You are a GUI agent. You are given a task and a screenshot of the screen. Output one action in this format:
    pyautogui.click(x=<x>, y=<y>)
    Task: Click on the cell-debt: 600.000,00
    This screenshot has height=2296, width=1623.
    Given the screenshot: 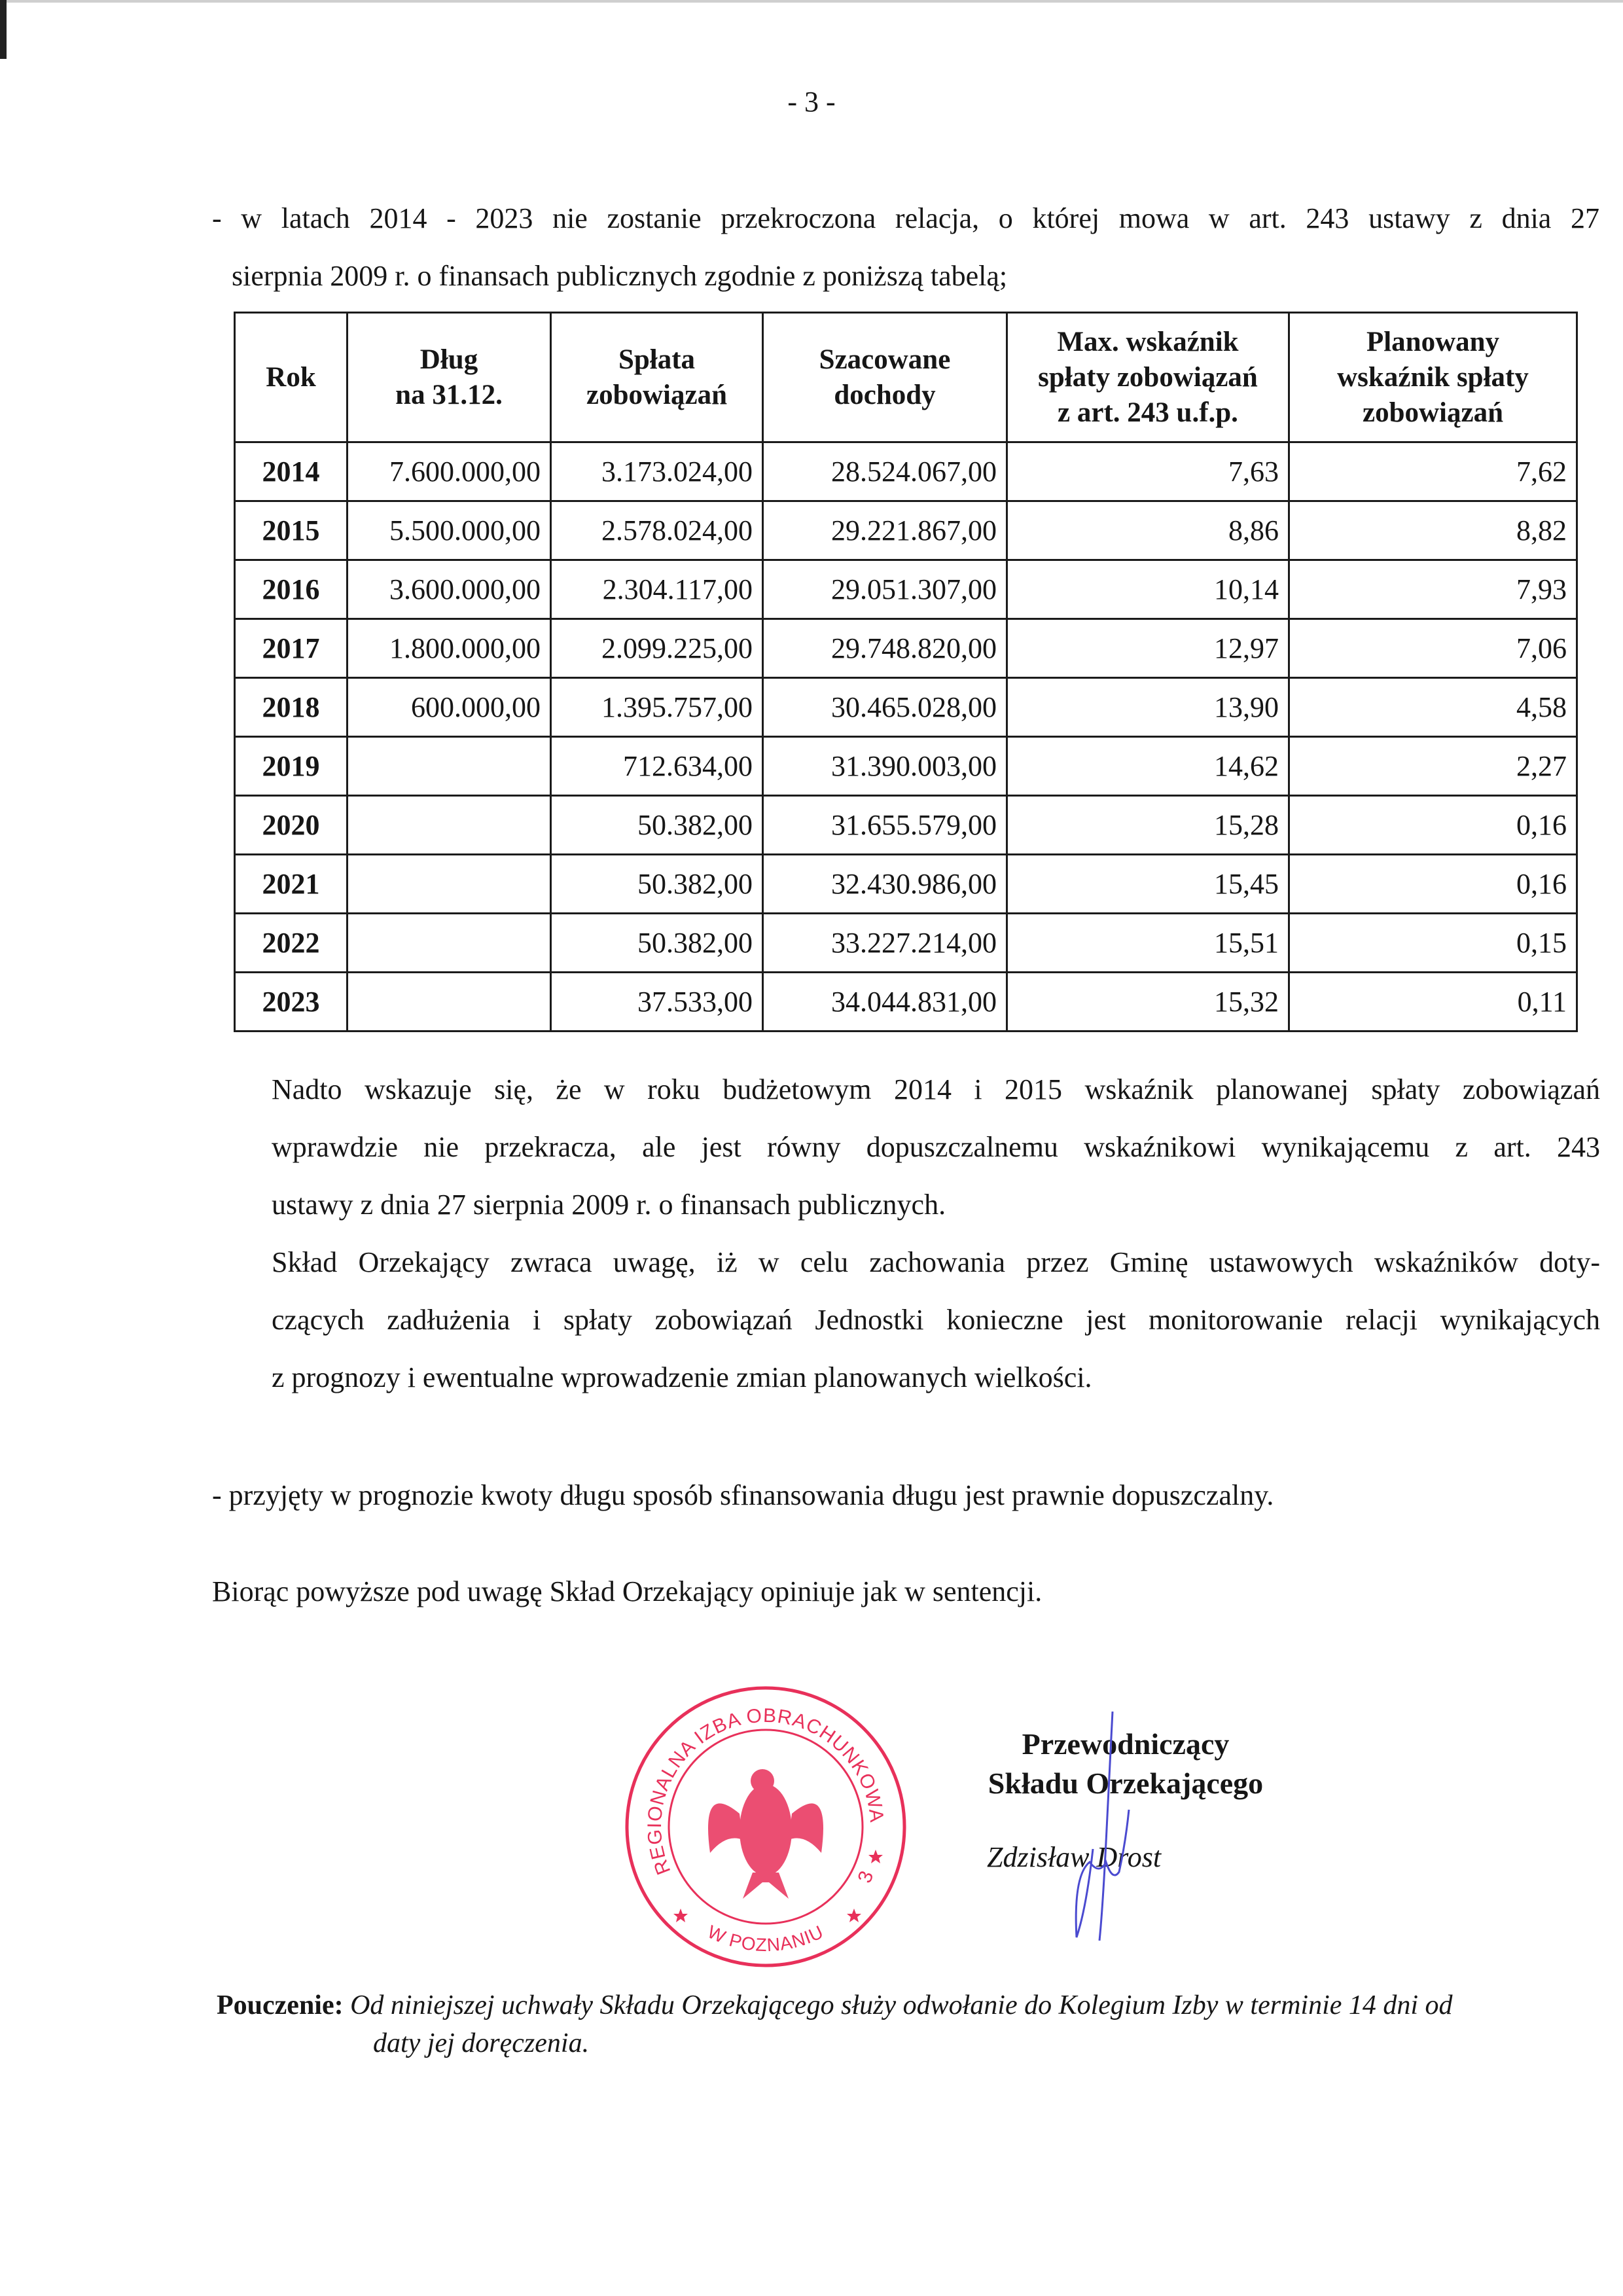 What is the action you would take?
    pyautogui.click(x=449, y=708)
    